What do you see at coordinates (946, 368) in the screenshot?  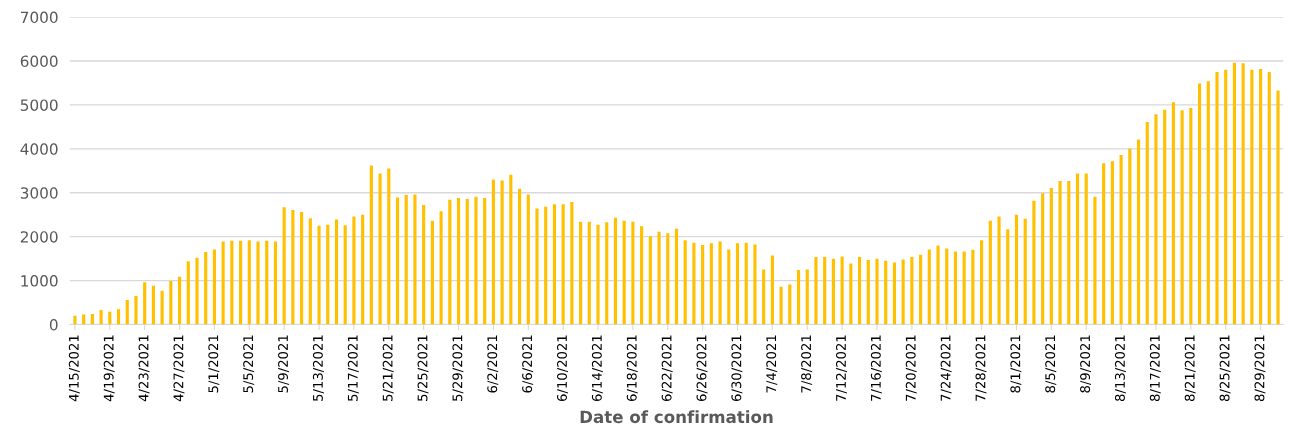 I see `x-tick-label: 7/24/2021` at bounding box center [946, 368].